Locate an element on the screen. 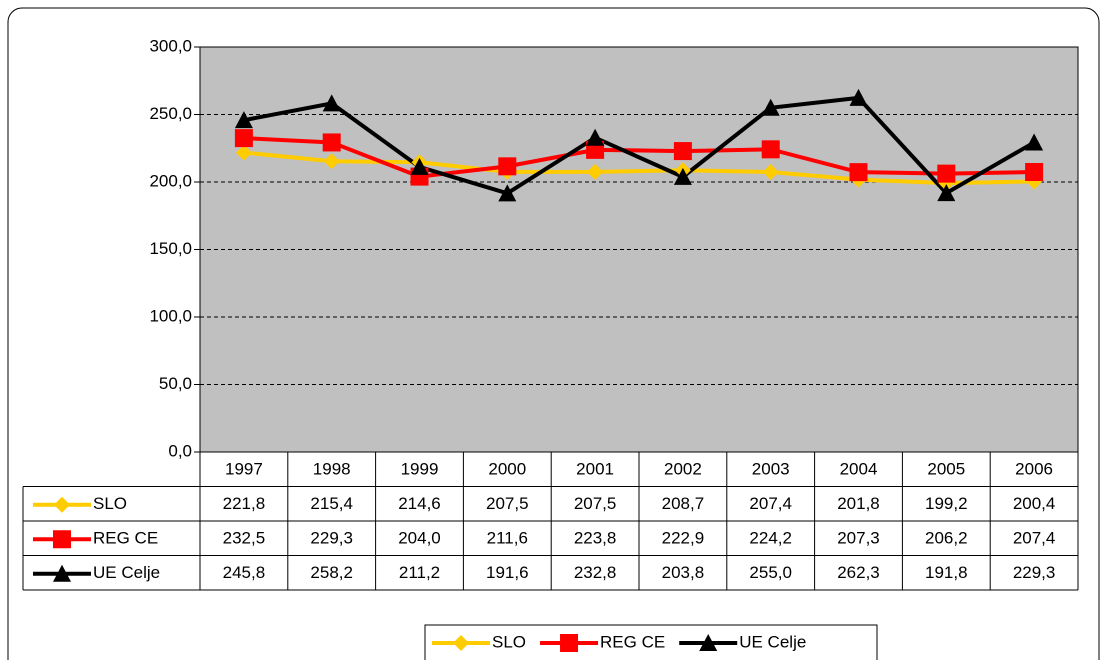 The width and height of the screenshot is (1108, 665). legend-label: REG CE is located at coordinates (632, 641).